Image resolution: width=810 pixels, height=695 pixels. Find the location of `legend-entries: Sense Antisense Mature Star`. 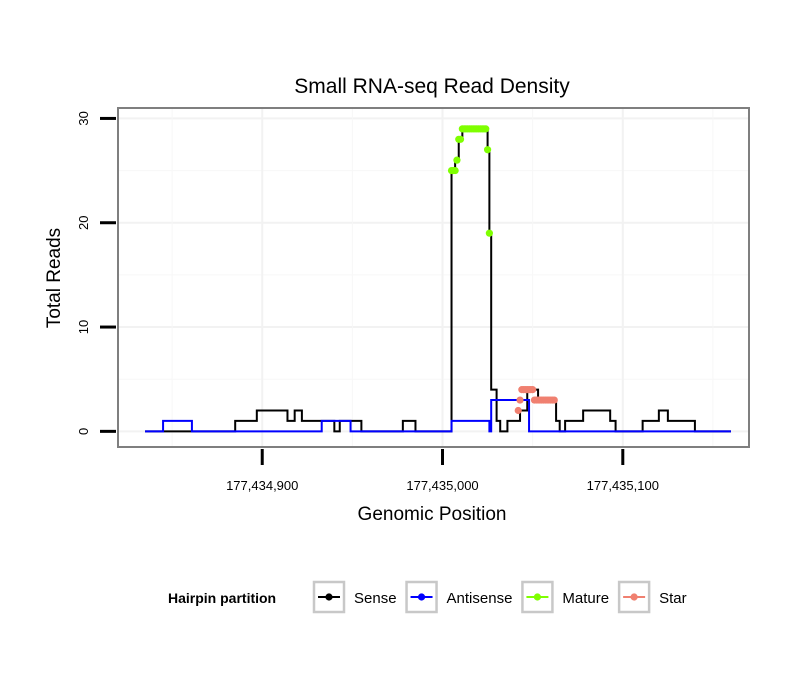

legend-entries: Sense Antisense Mature Star is located at coordinates (499, 597).